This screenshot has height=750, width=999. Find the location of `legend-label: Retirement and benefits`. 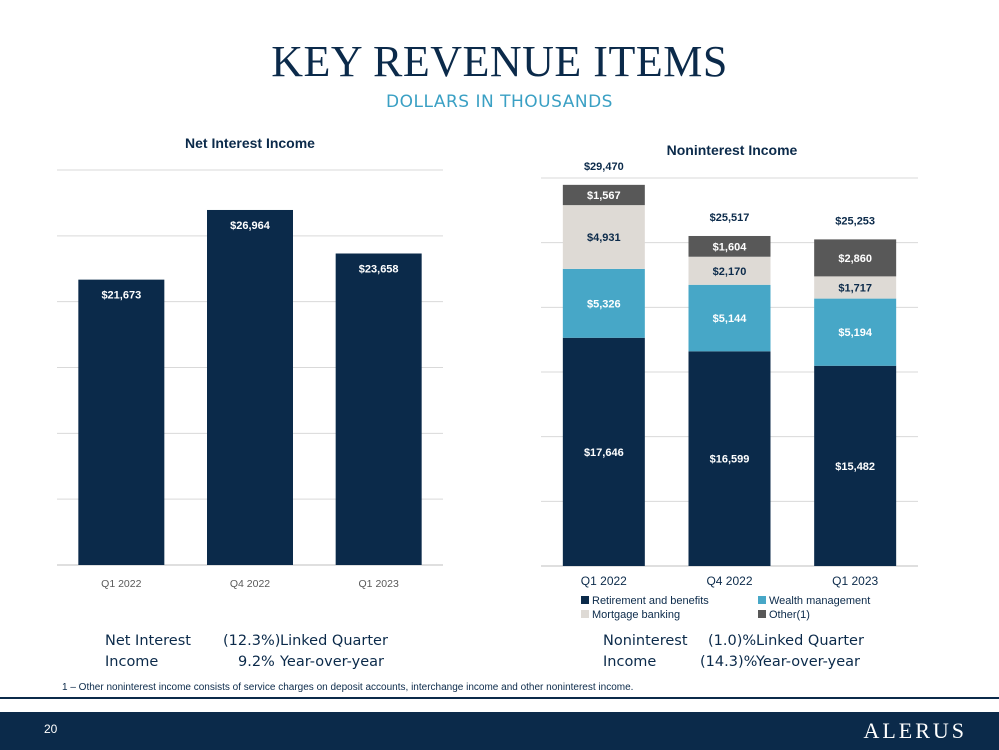

legend-label: Retirement and benefits is located at coordinates (650, 601).